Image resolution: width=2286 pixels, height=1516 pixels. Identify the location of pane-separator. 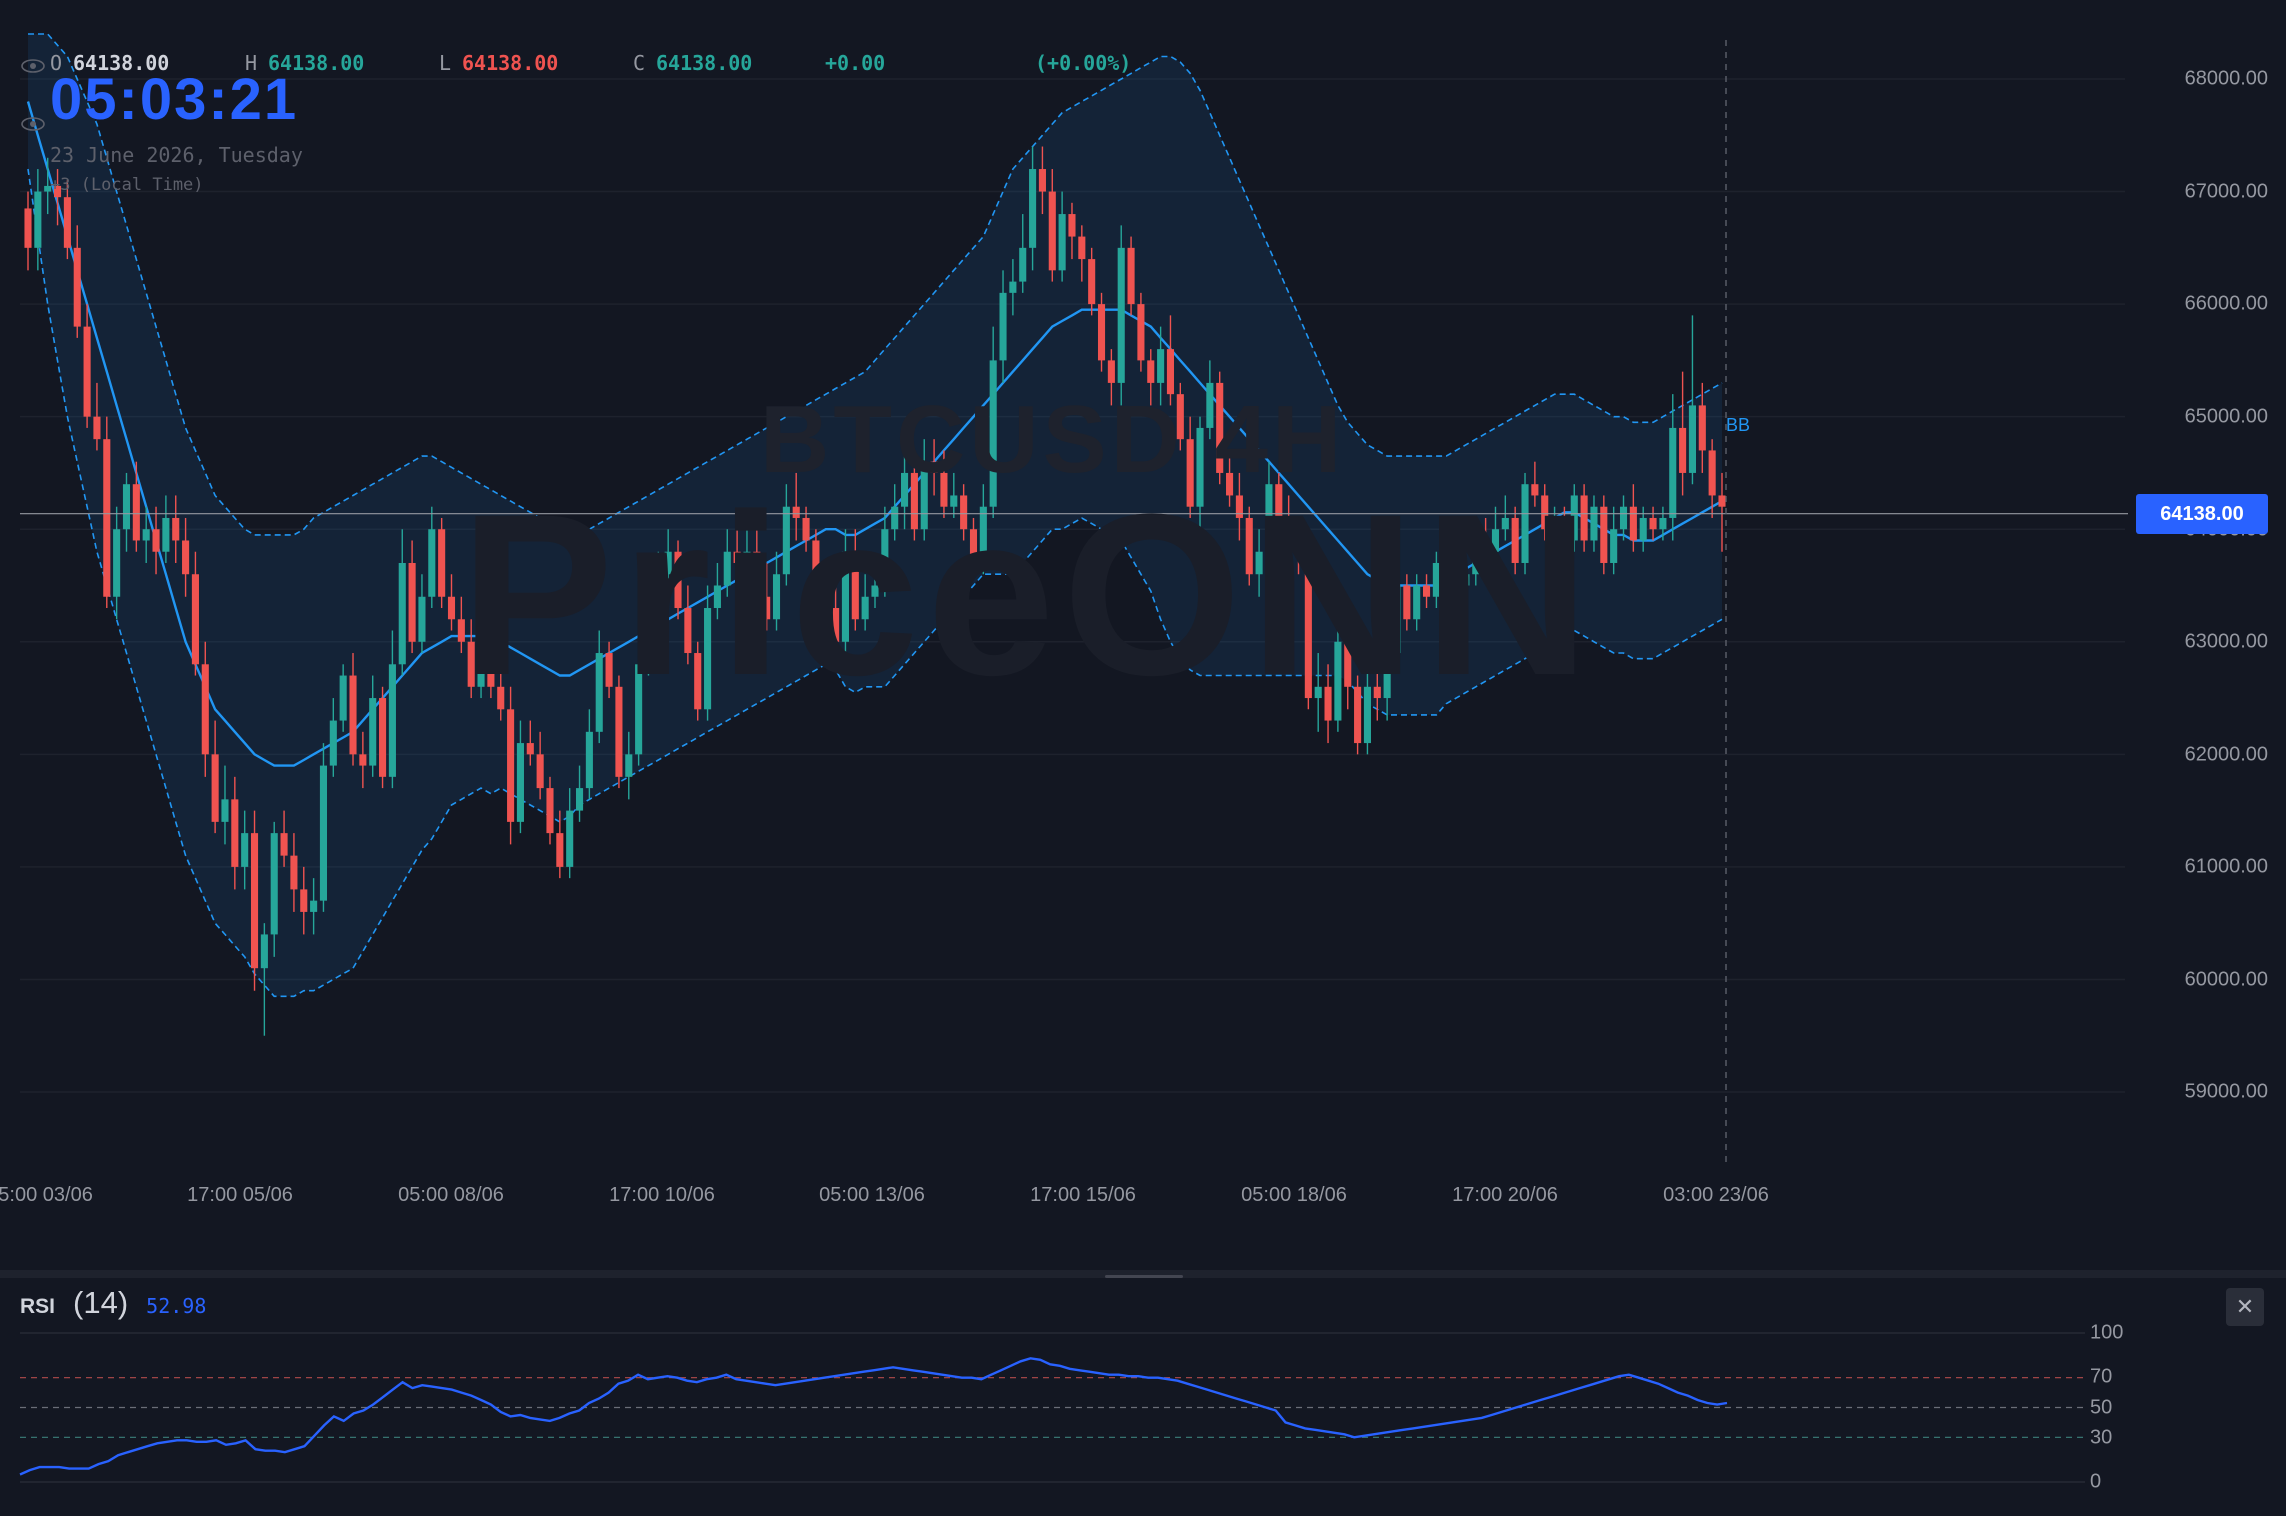
(1143, 1274).